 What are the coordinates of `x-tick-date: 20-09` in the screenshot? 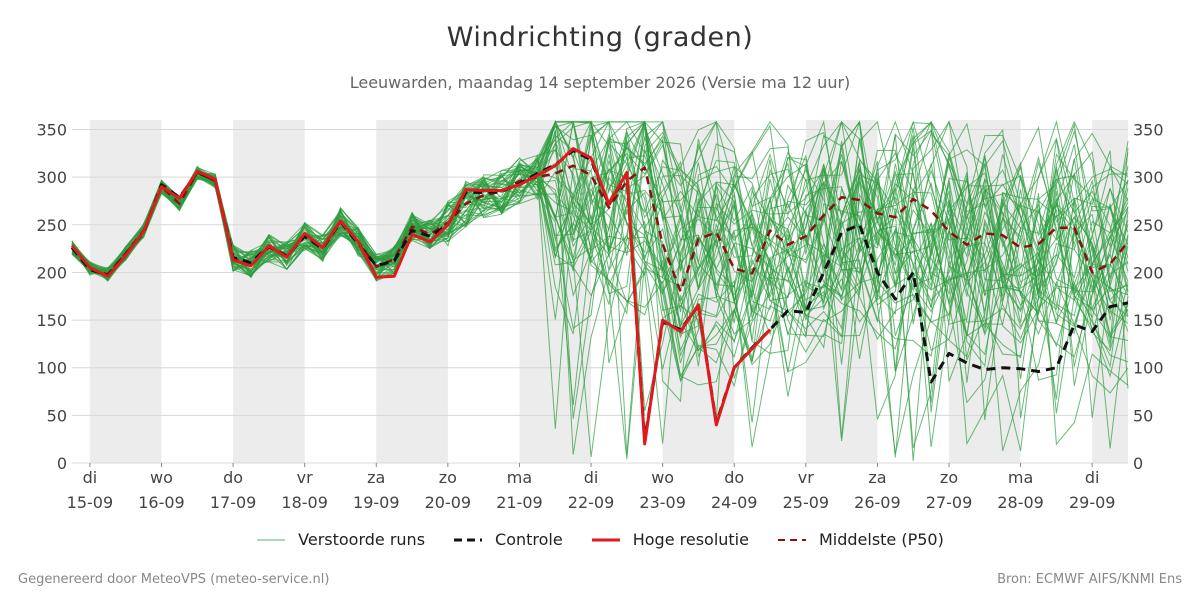 It's located at (448, 502).